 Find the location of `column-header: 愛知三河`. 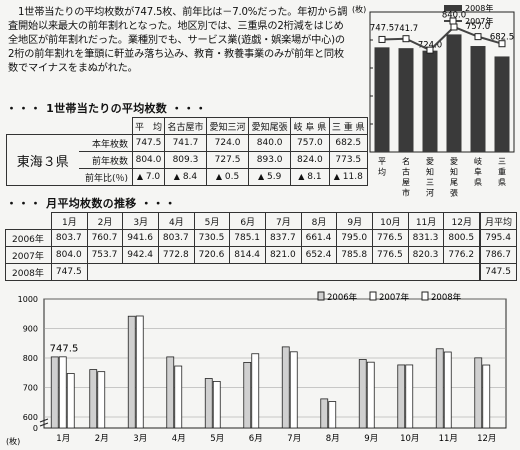

column-header: 愛知三河 is located at coordinates (228, 126).